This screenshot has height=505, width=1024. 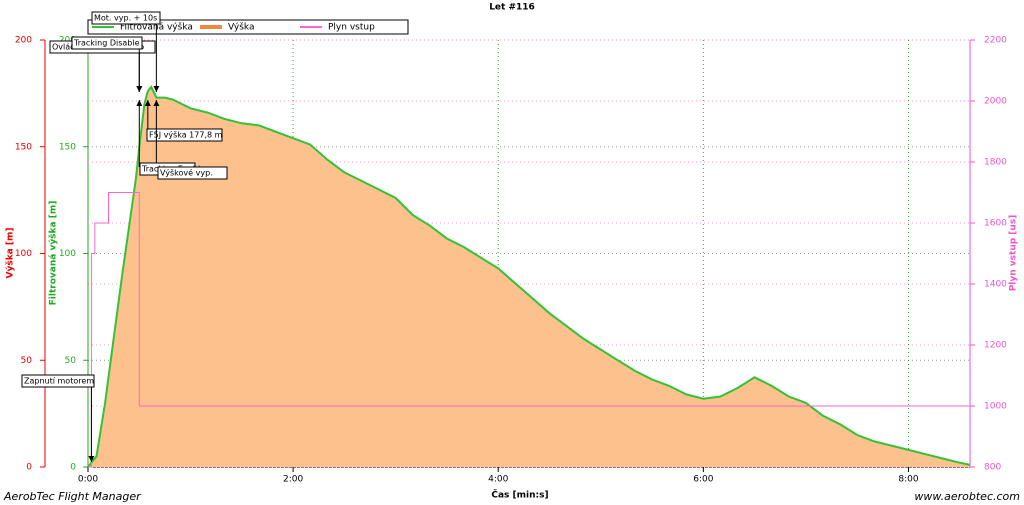 What do you see at coordinates (351, 28) in the screenshot?
I see `legend-label: Plyn vstup` at bounding box center [351, 28].